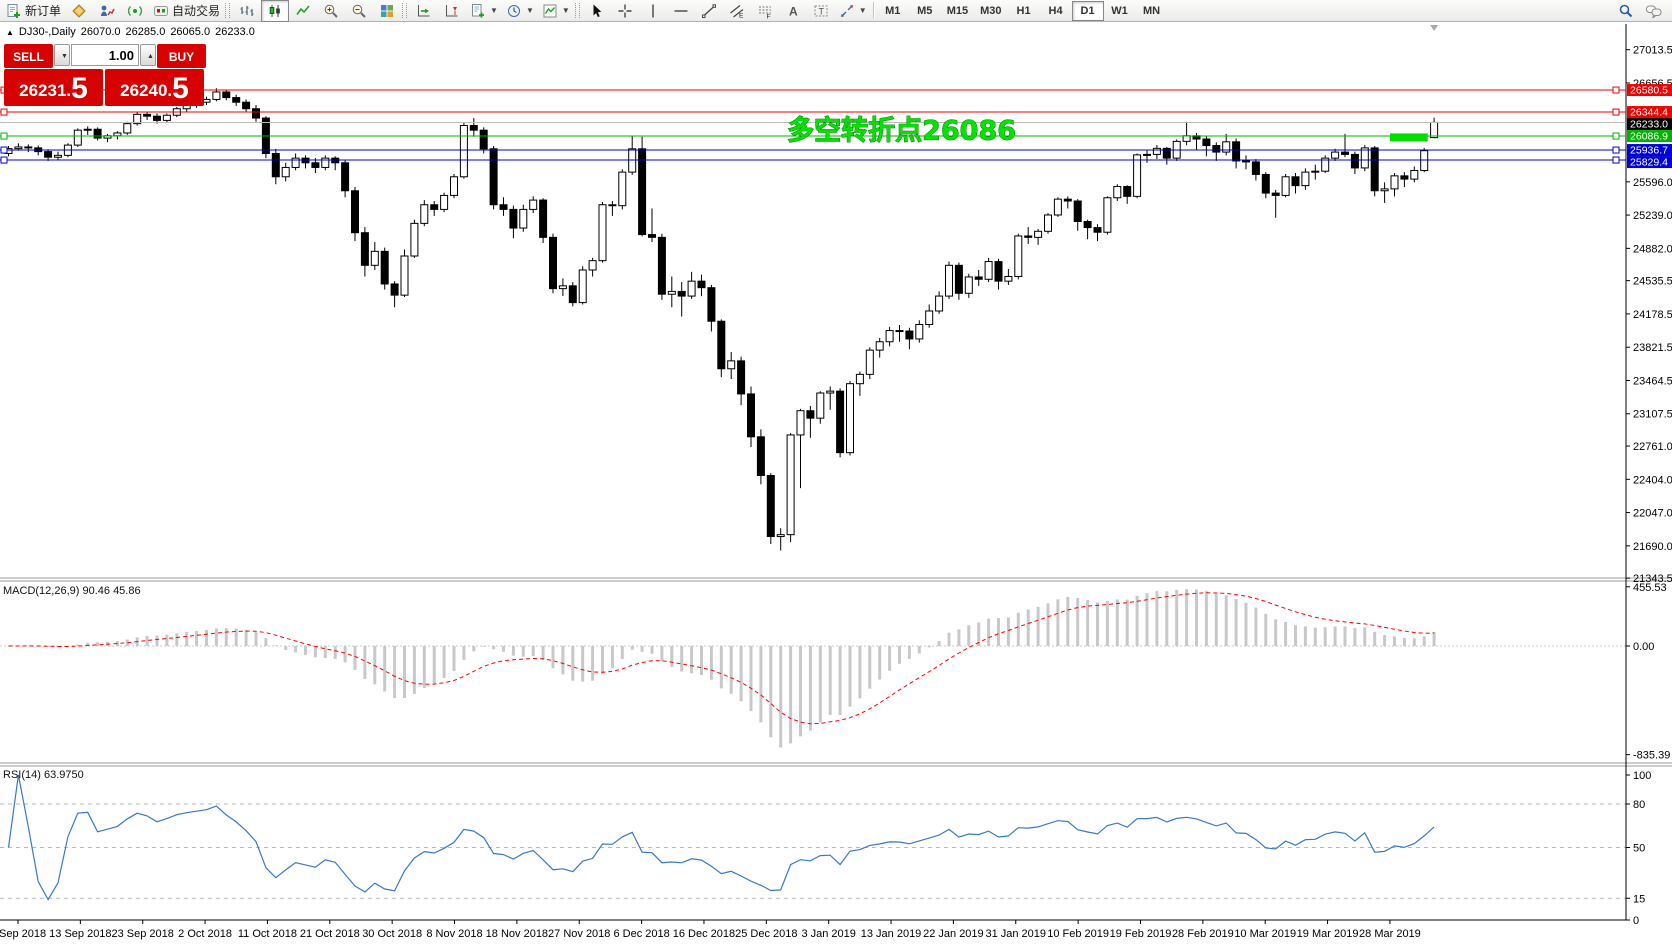 This screenshot has height=947, width=1672. What do you see at coordinates (1078, 934) in the screenshot?
I see `date-label: 10 Feb 2019` at bounding box center [1078, 934].